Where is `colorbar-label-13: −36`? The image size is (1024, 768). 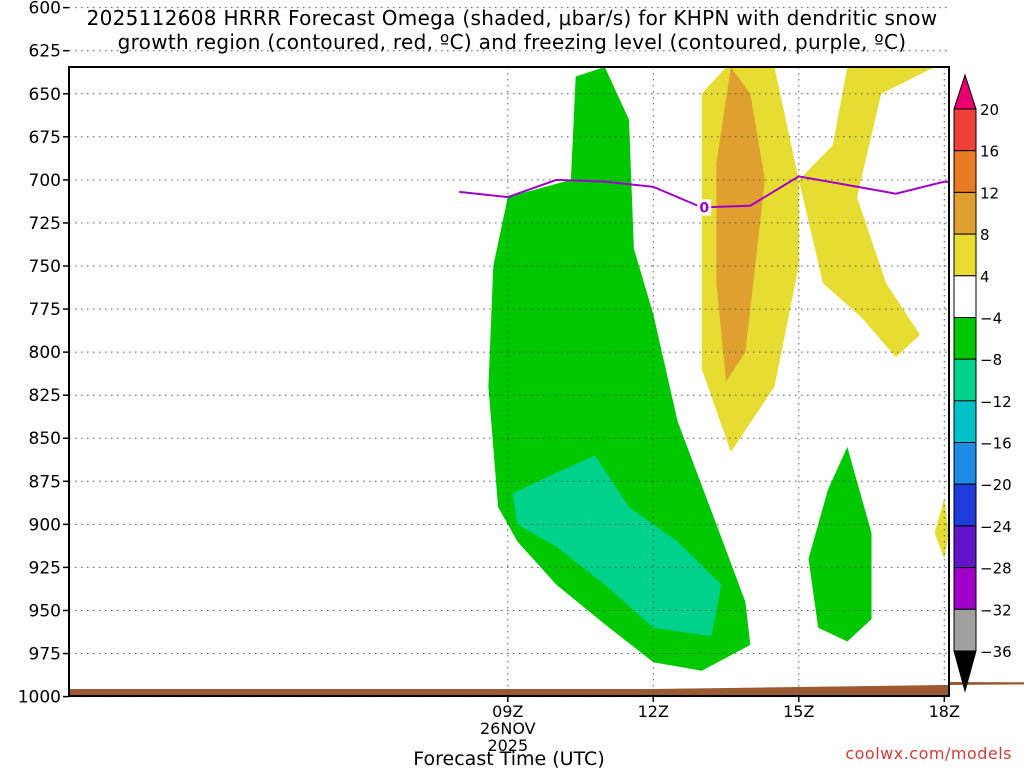 colorbar-label-13: −36 is located at coordinates (996, 652).